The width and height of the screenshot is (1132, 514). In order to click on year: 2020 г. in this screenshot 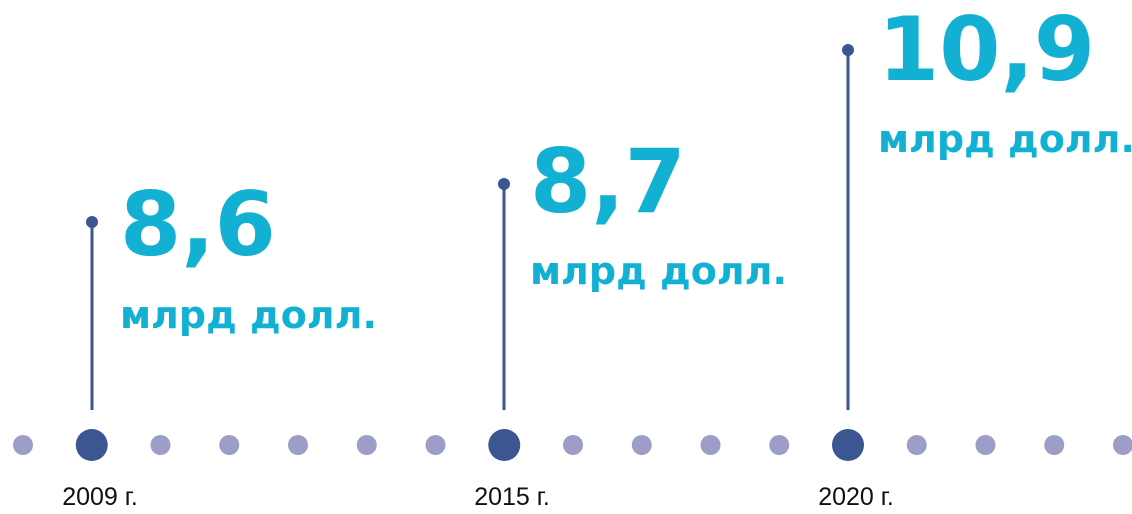, I will do `click(856, 497)`.